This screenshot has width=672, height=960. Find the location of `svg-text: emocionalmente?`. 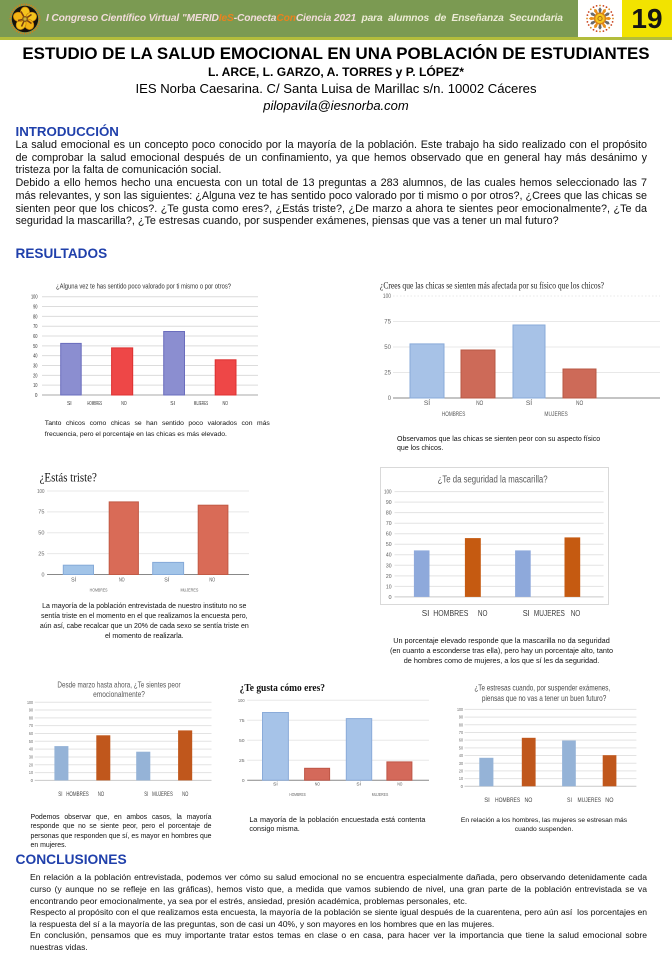

svg-text: emocionalmente? is located at coordinates (119, 694).